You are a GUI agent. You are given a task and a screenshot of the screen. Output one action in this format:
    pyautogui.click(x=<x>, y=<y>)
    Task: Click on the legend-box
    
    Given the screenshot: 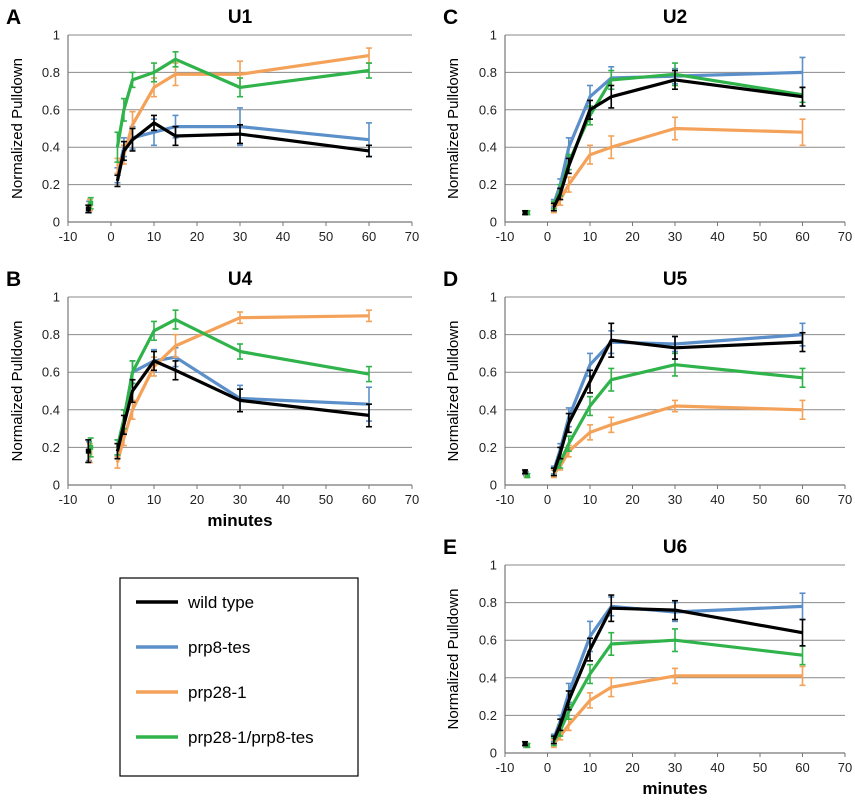 What is the action you would take?
    pyautogui.click(x=239, y=677)
    